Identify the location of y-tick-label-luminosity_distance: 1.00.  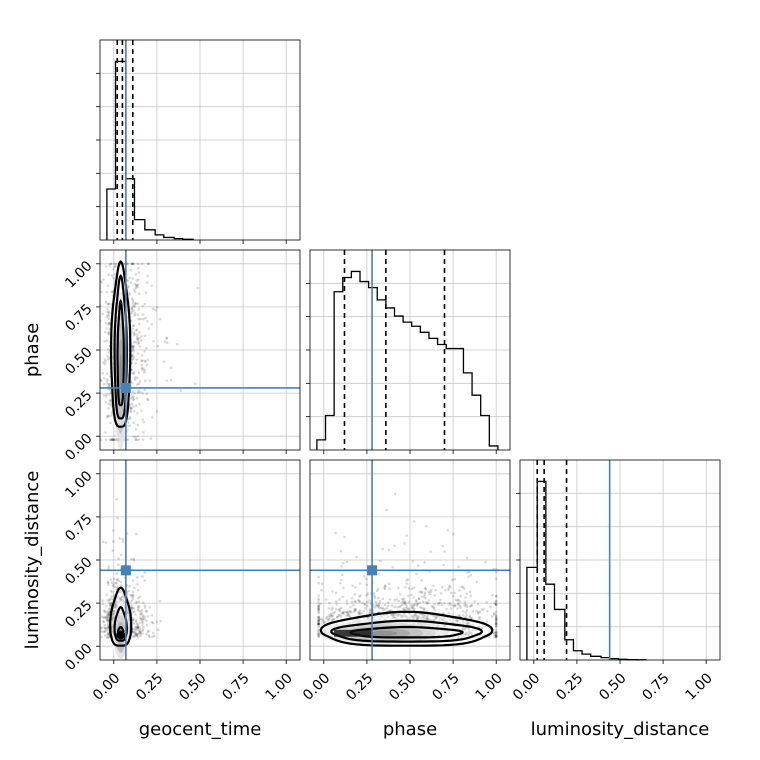
(78, 484).